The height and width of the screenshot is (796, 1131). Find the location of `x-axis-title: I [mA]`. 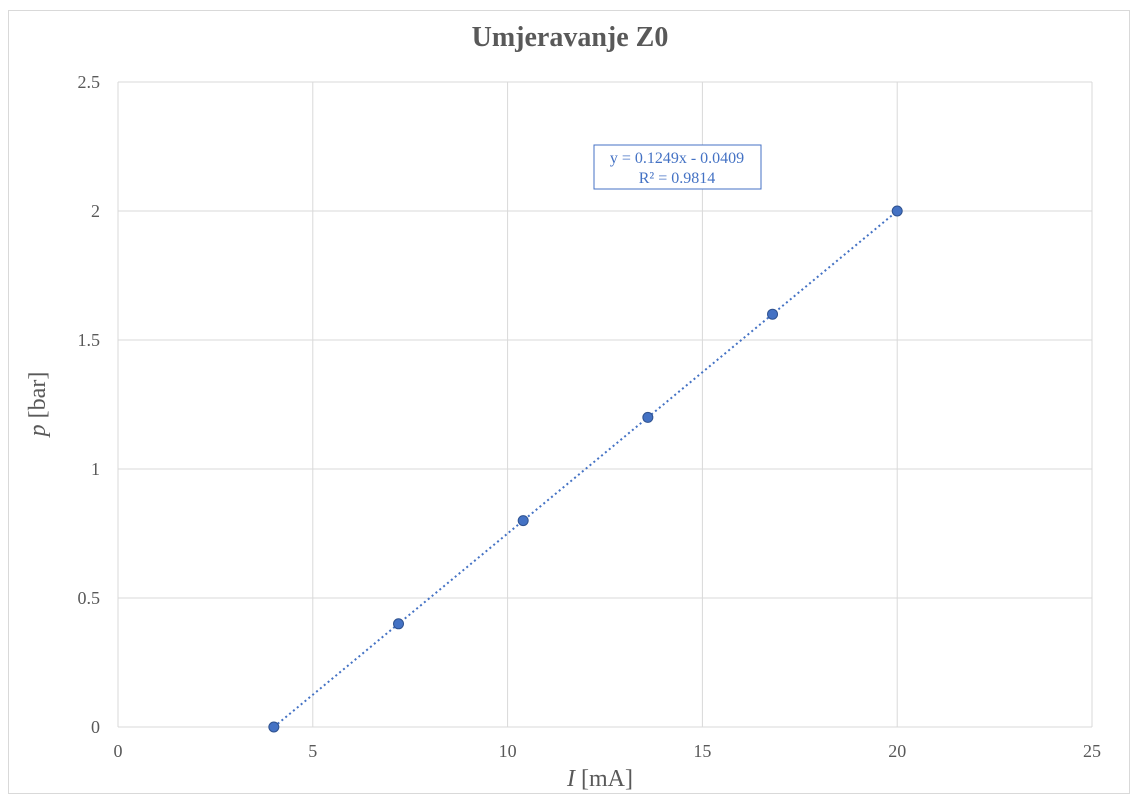

x-axis-title: I [mA] is located at coordinates (599, 779).